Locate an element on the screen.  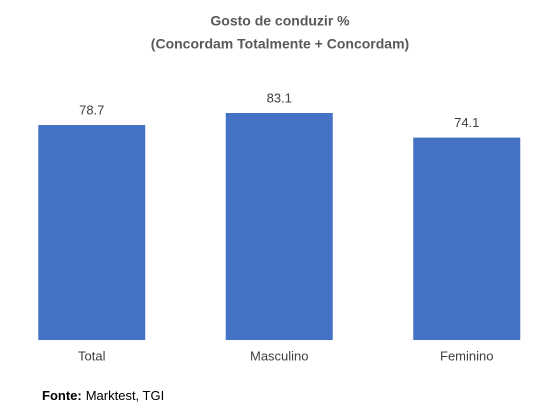
x-tick-label: Feminino is located at coordinates (466, 355).